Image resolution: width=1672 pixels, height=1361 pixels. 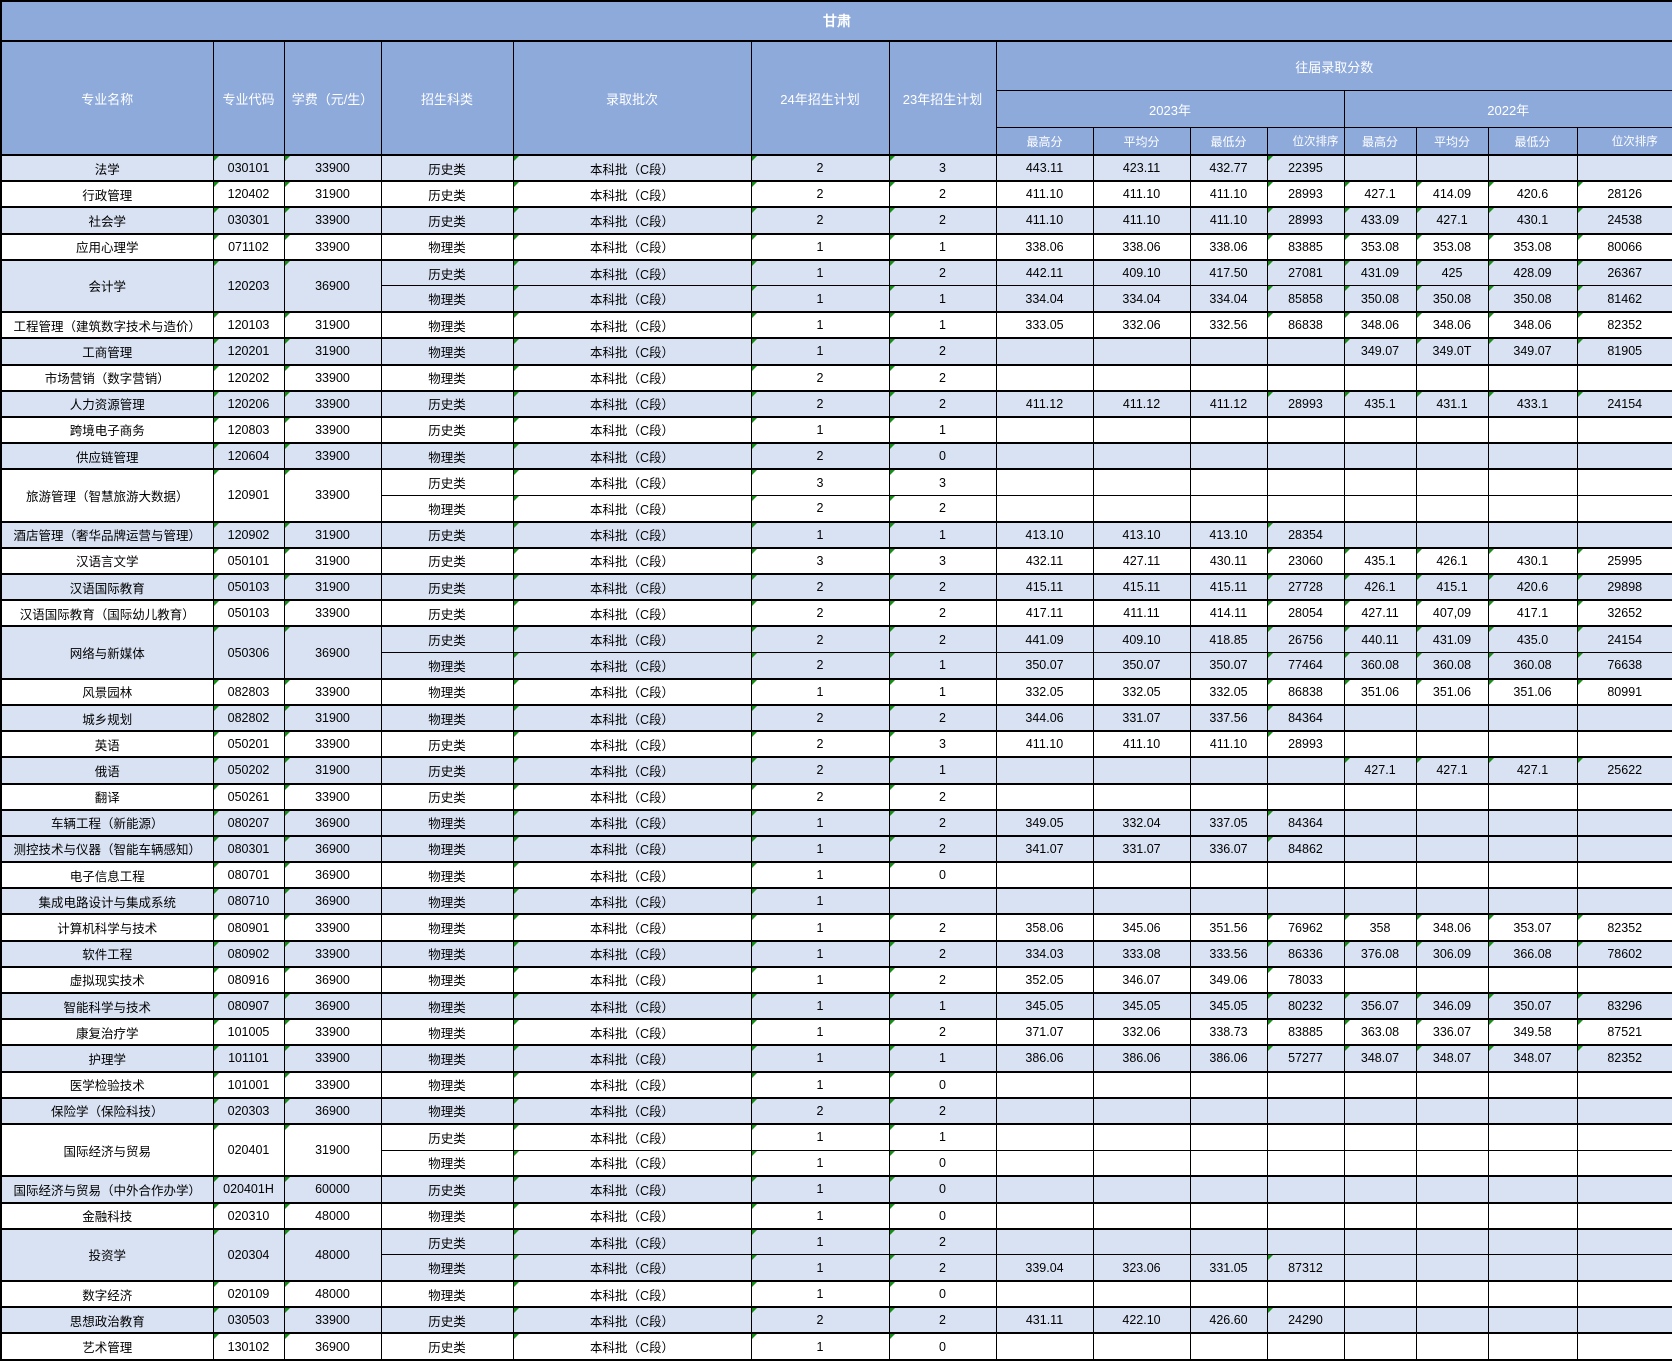 What do you see at coordinates (1228, 1058) in the screenshot?
I see `cell-2023-min: 386.06` at bounding box center [1228, 1058].